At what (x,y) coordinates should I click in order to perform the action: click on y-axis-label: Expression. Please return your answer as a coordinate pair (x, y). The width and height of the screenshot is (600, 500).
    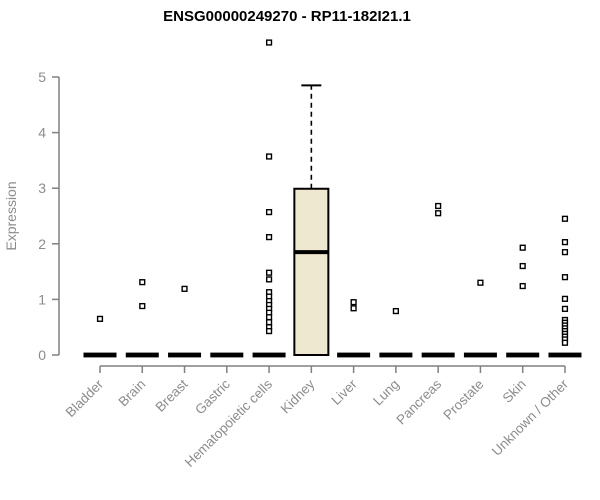
    Looking at the image, I should click on (11, 215).